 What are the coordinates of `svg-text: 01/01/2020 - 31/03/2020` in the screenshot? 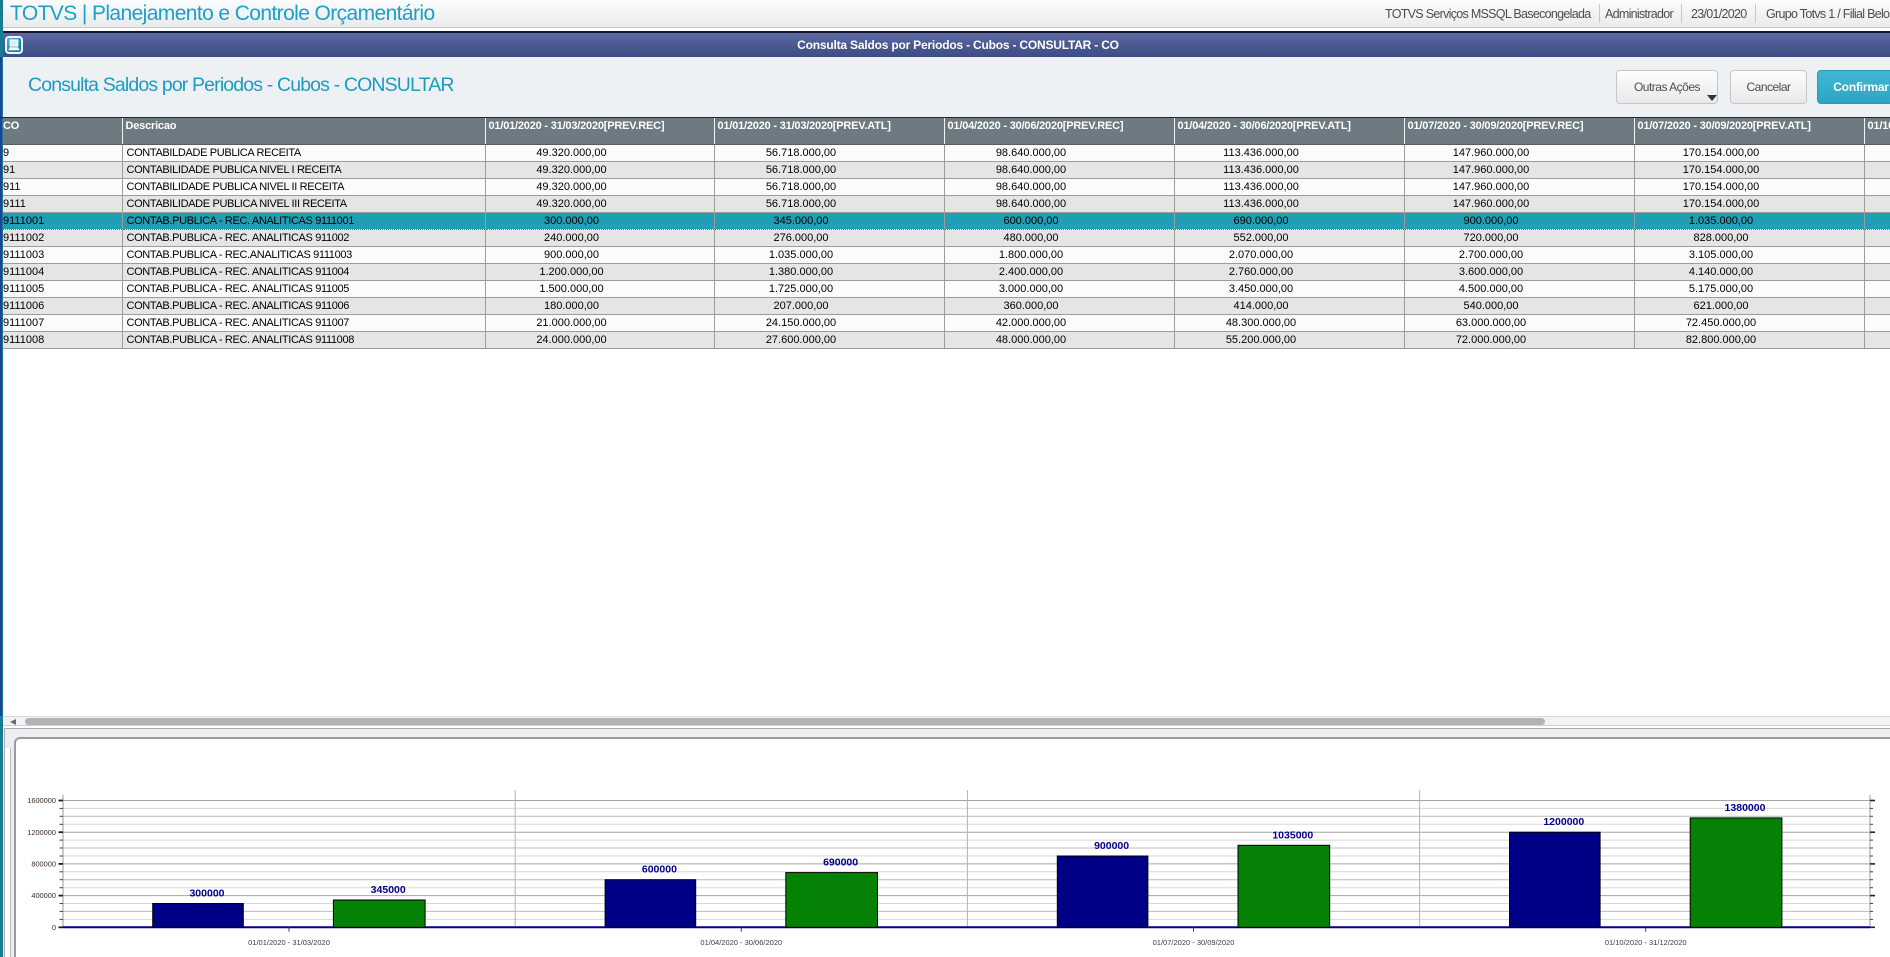 It's located at (289, 942).